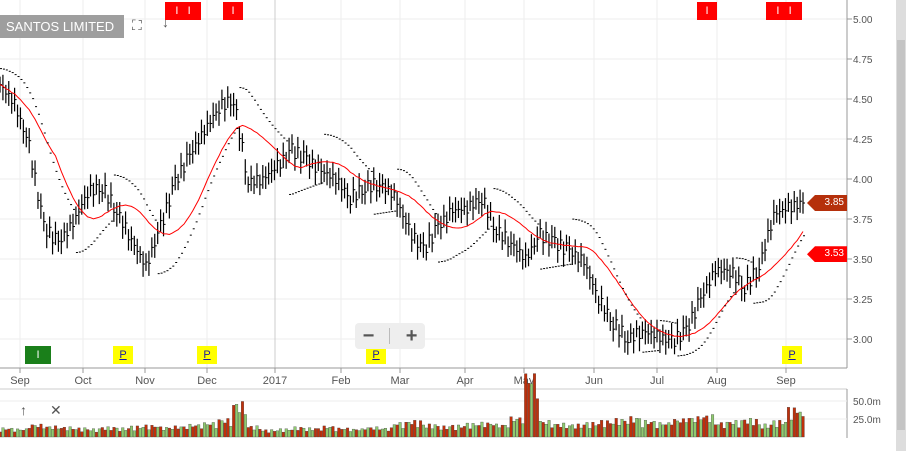 This screenshot has width=906, height=451. I want to click on x-tick-label: Sep, so click(20, 381).